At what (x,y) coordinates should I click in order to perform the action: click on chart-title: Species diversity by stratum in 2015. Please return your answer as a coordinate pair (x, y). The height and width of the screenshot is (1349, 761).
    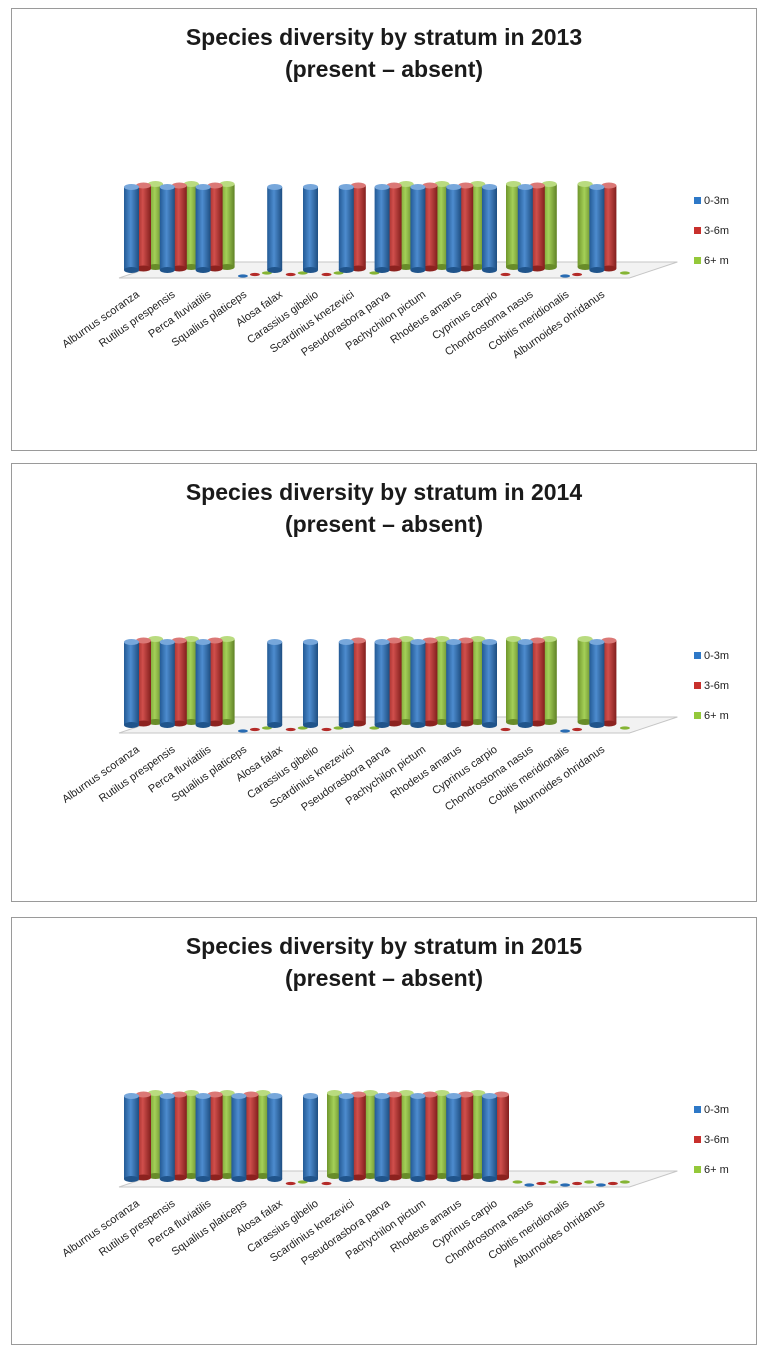
    Looking at the image, I should click on (384, 946).